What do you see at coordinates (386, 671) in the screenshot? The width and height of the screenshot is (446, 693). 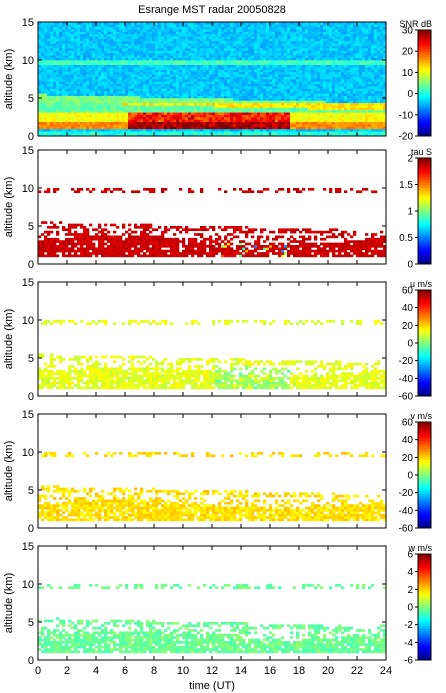 I see `x-tick-label: 24` at bounding box center [386, 671].